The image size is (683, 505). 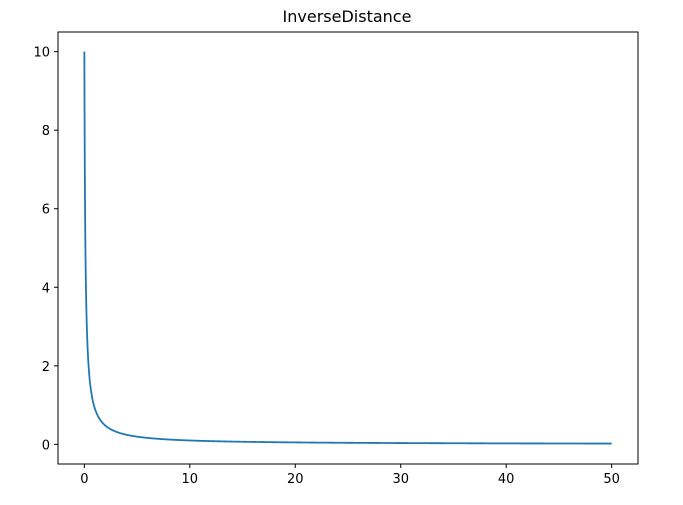 What do you see at coordinates (611, 479) in the screenshot?
I see `x-tick-label-50: 50` at bounding box center [611, 479].